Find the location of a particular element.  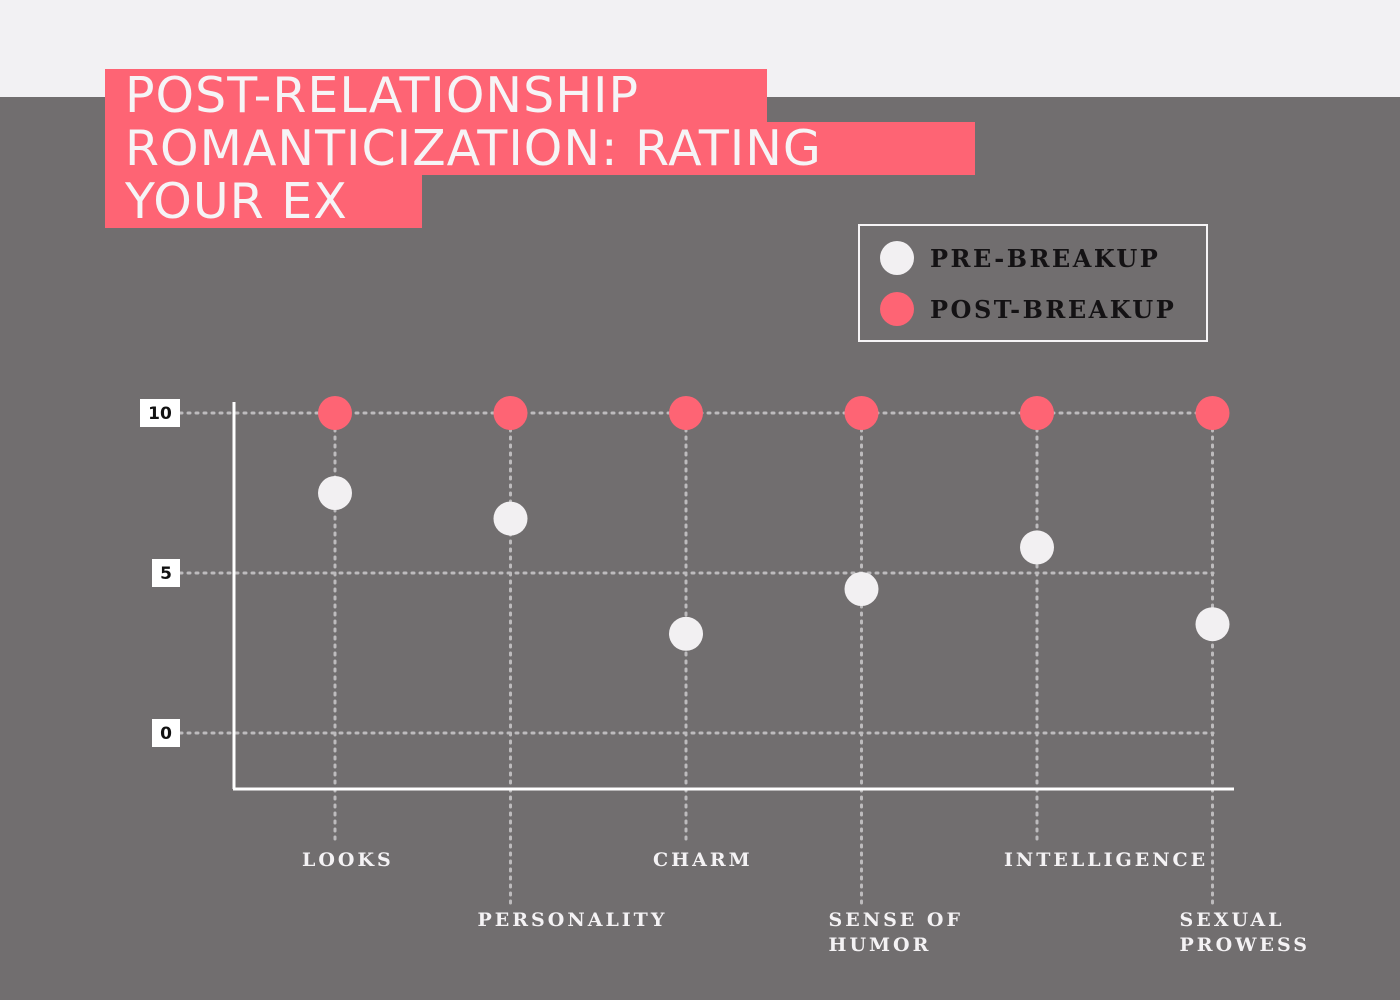

category-label-0: LOOKS is located at coordinates (348, 860).